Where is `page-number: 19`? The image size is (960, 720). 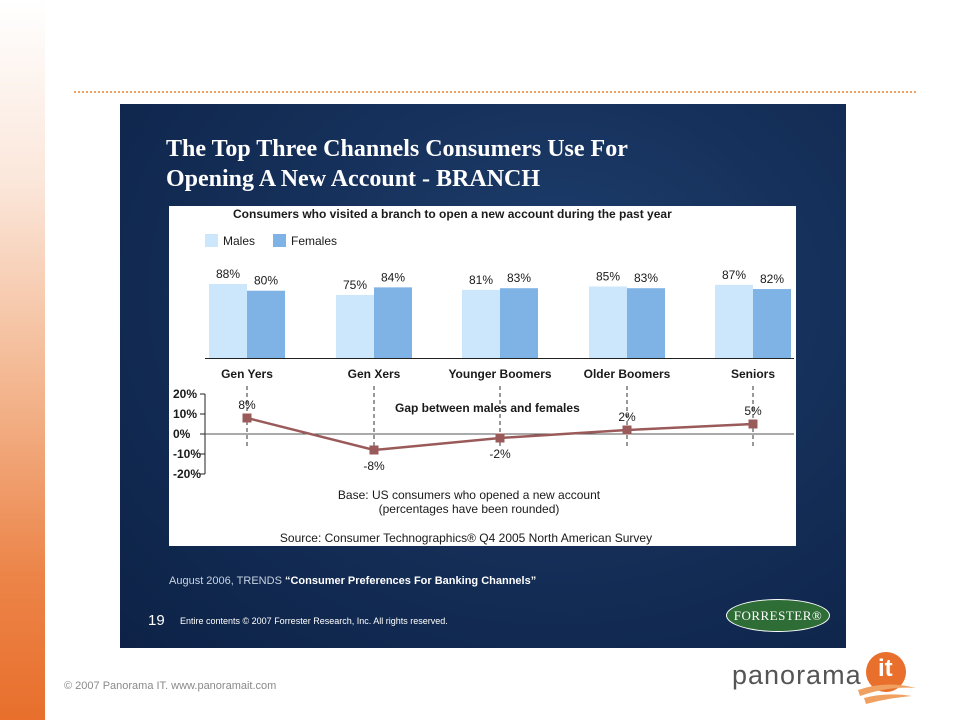 page-number: 19 is located at coordinates (156, 620).